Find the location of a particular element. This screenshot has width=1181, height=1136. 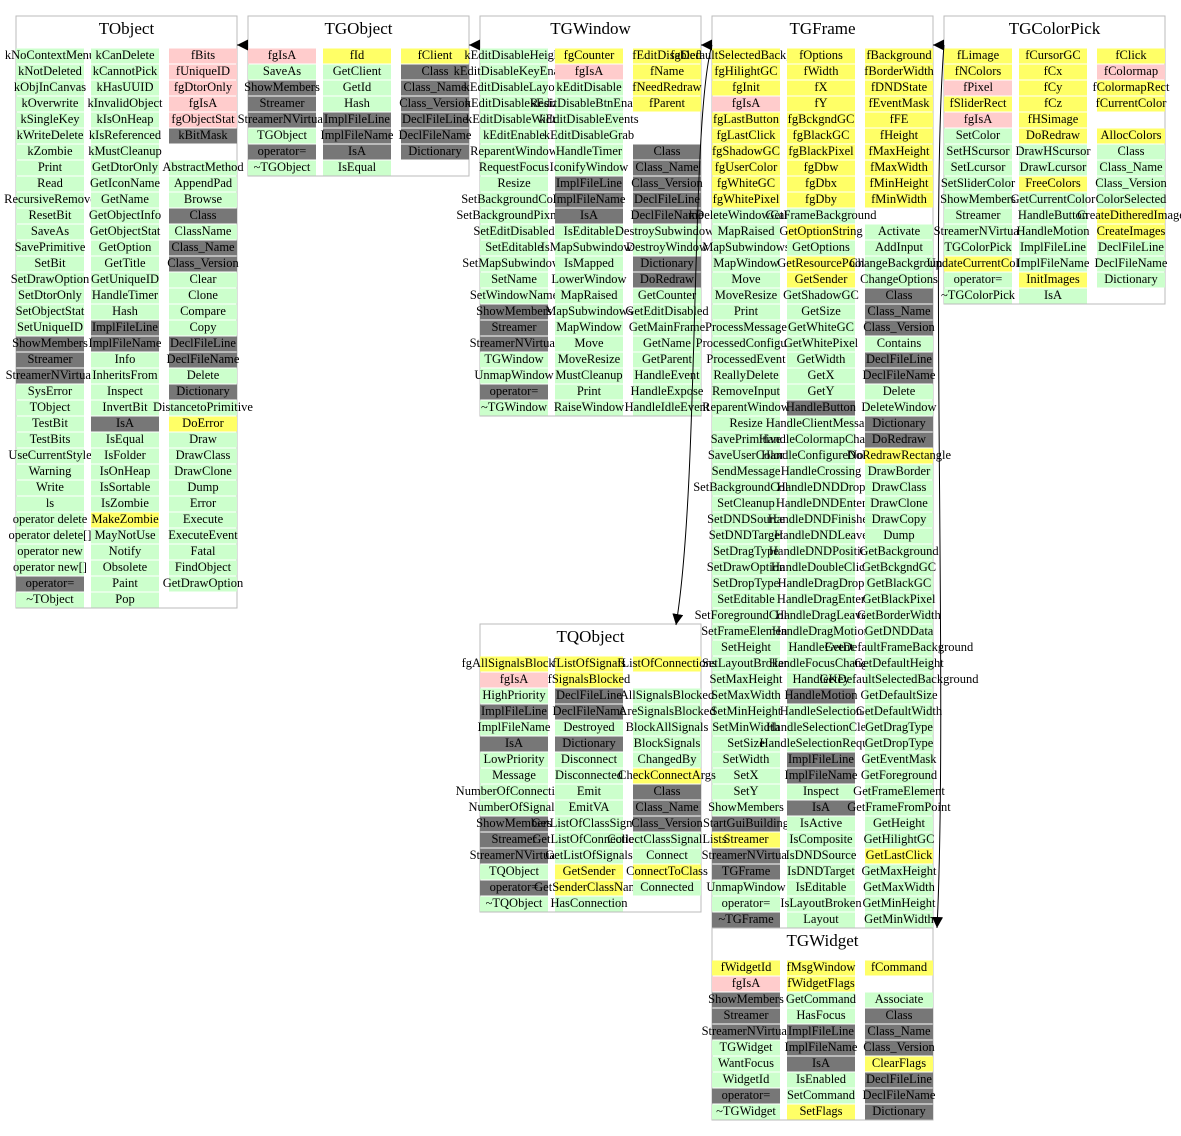

member-name: SetMaxWidth is located at coordinates (746, 695).